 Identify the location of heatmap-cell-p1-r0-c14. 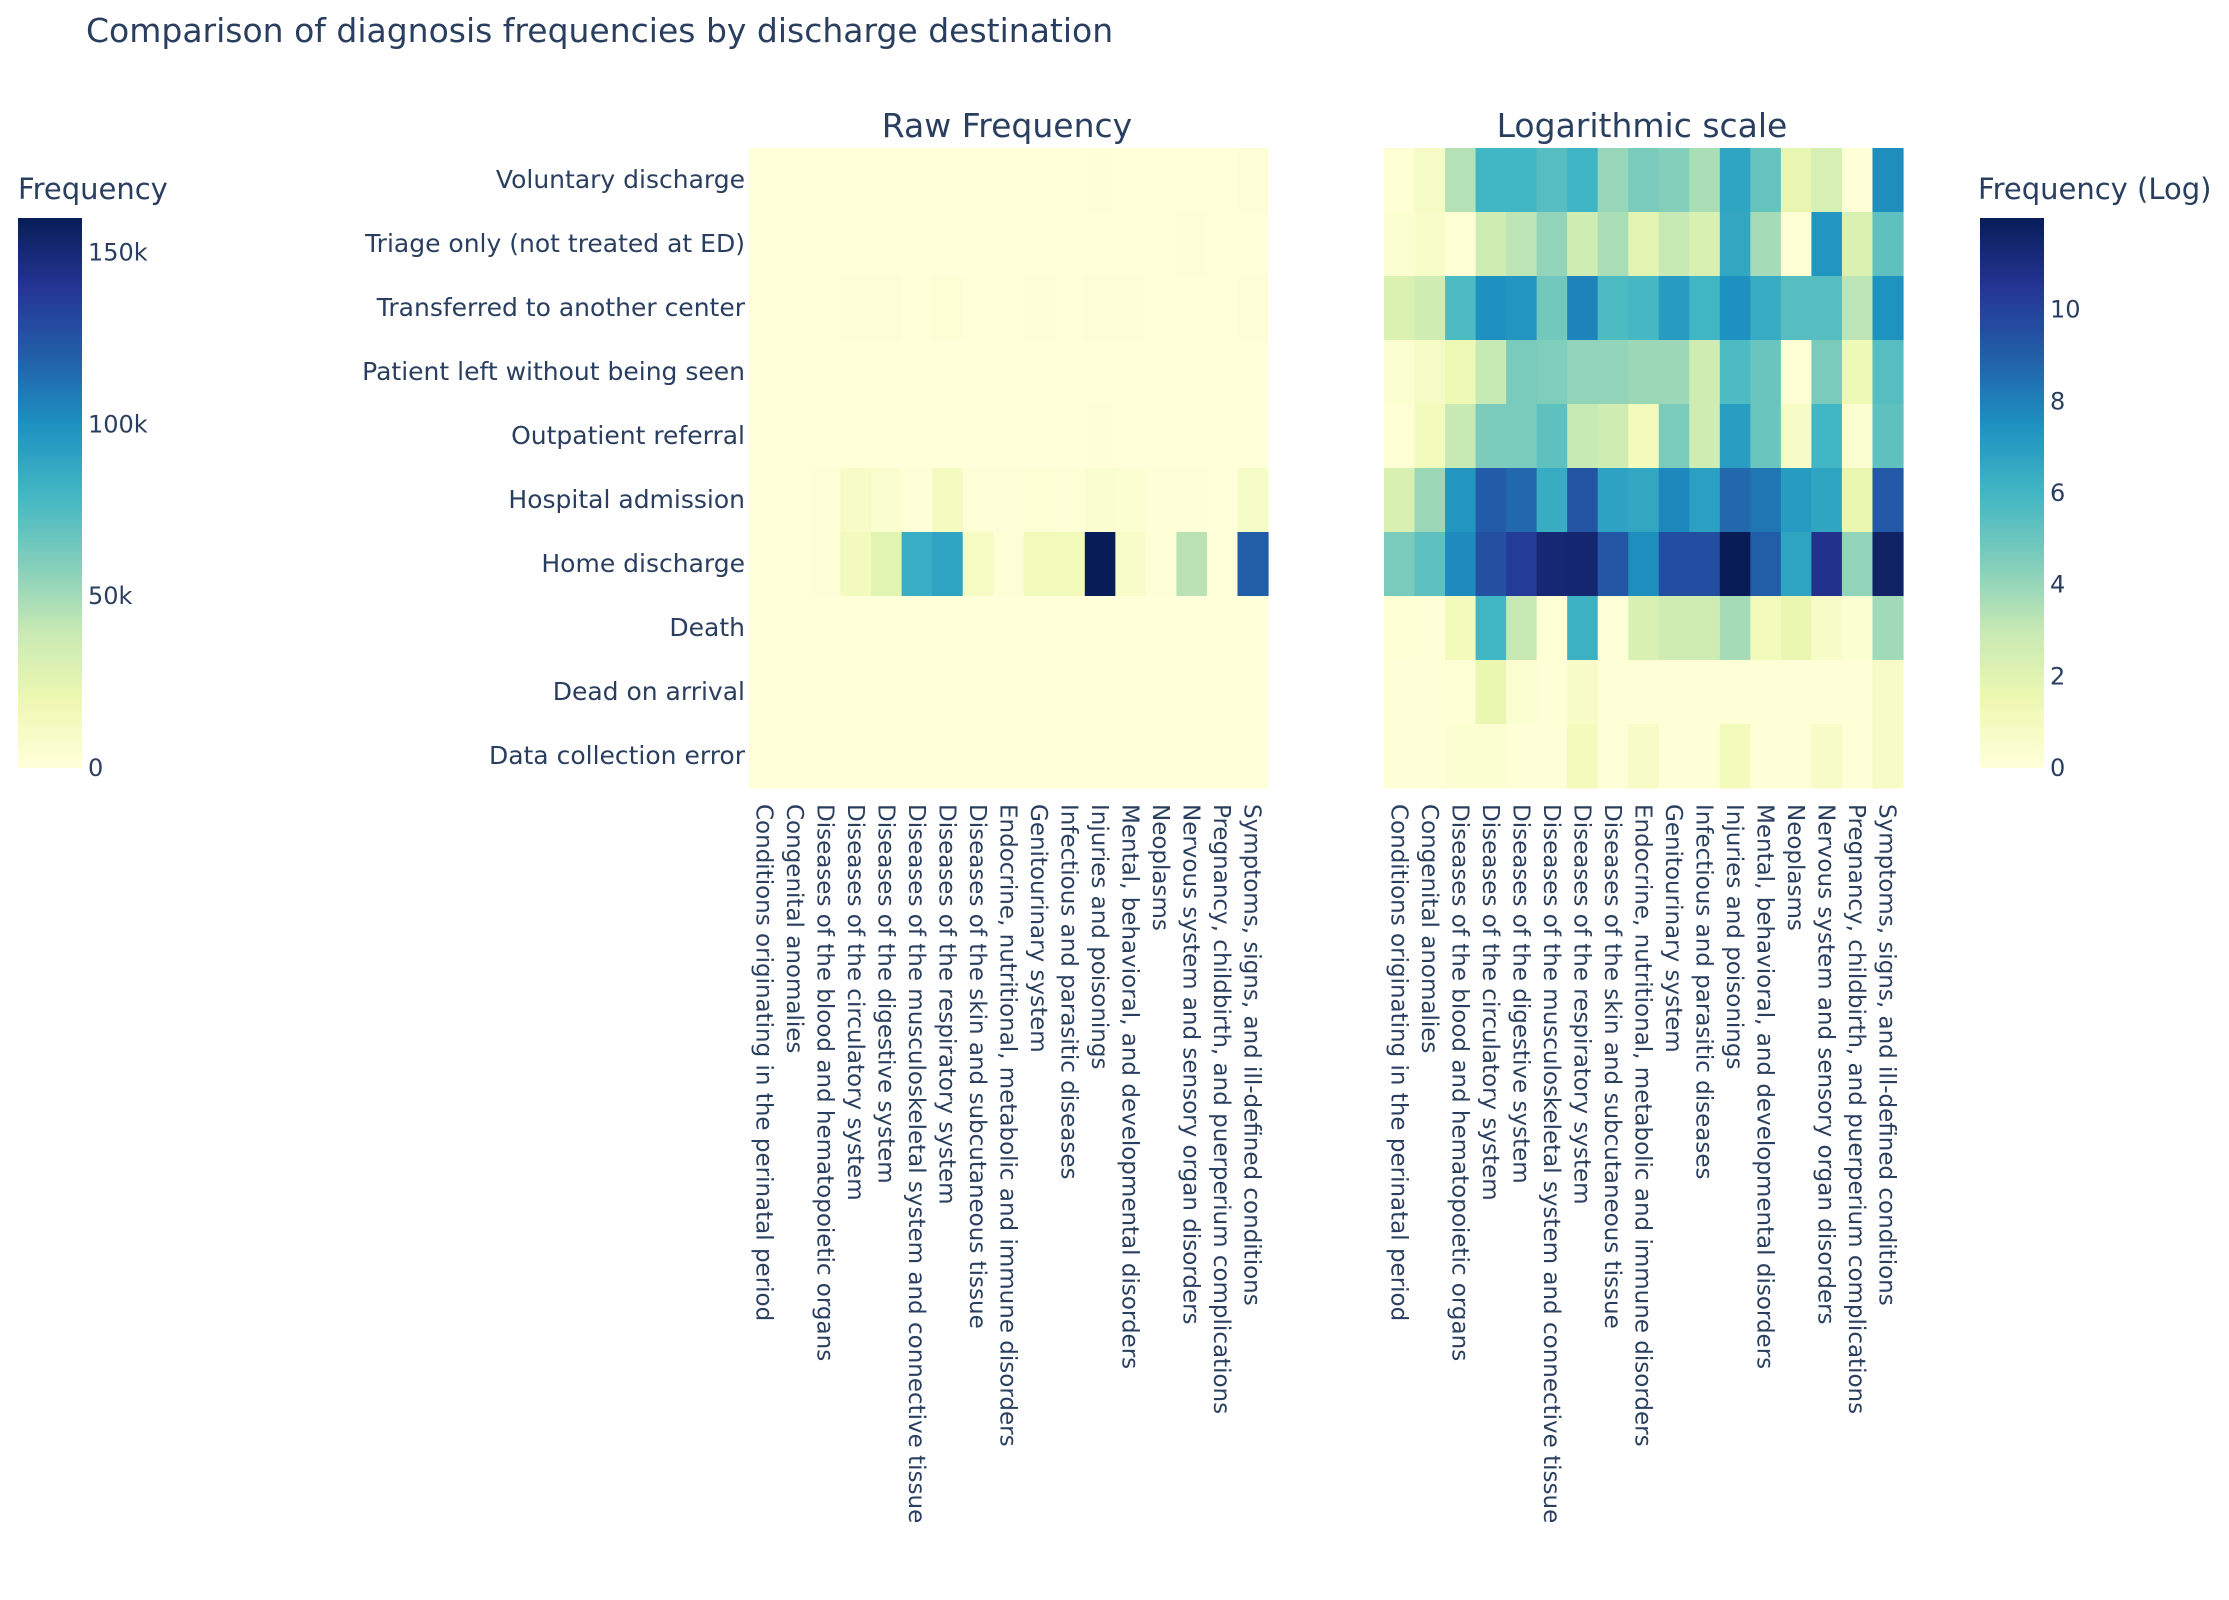
(1192, 180).